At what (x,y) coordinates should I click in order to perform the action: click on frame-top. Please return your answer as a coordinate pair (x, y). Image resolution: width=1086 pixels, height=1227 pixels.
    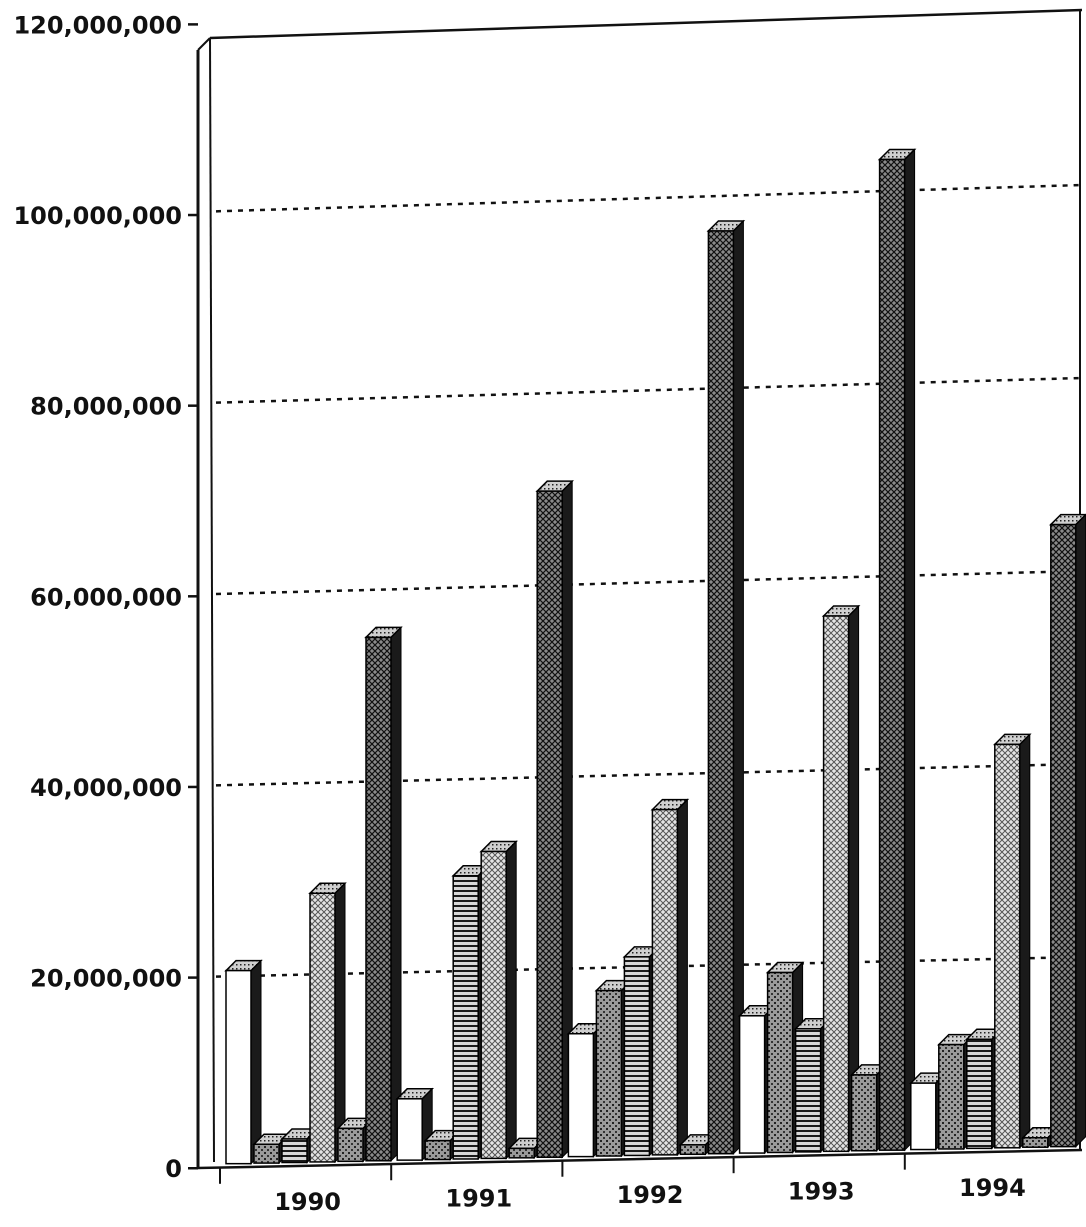
    Looking at the image, I should click on (646, 24).